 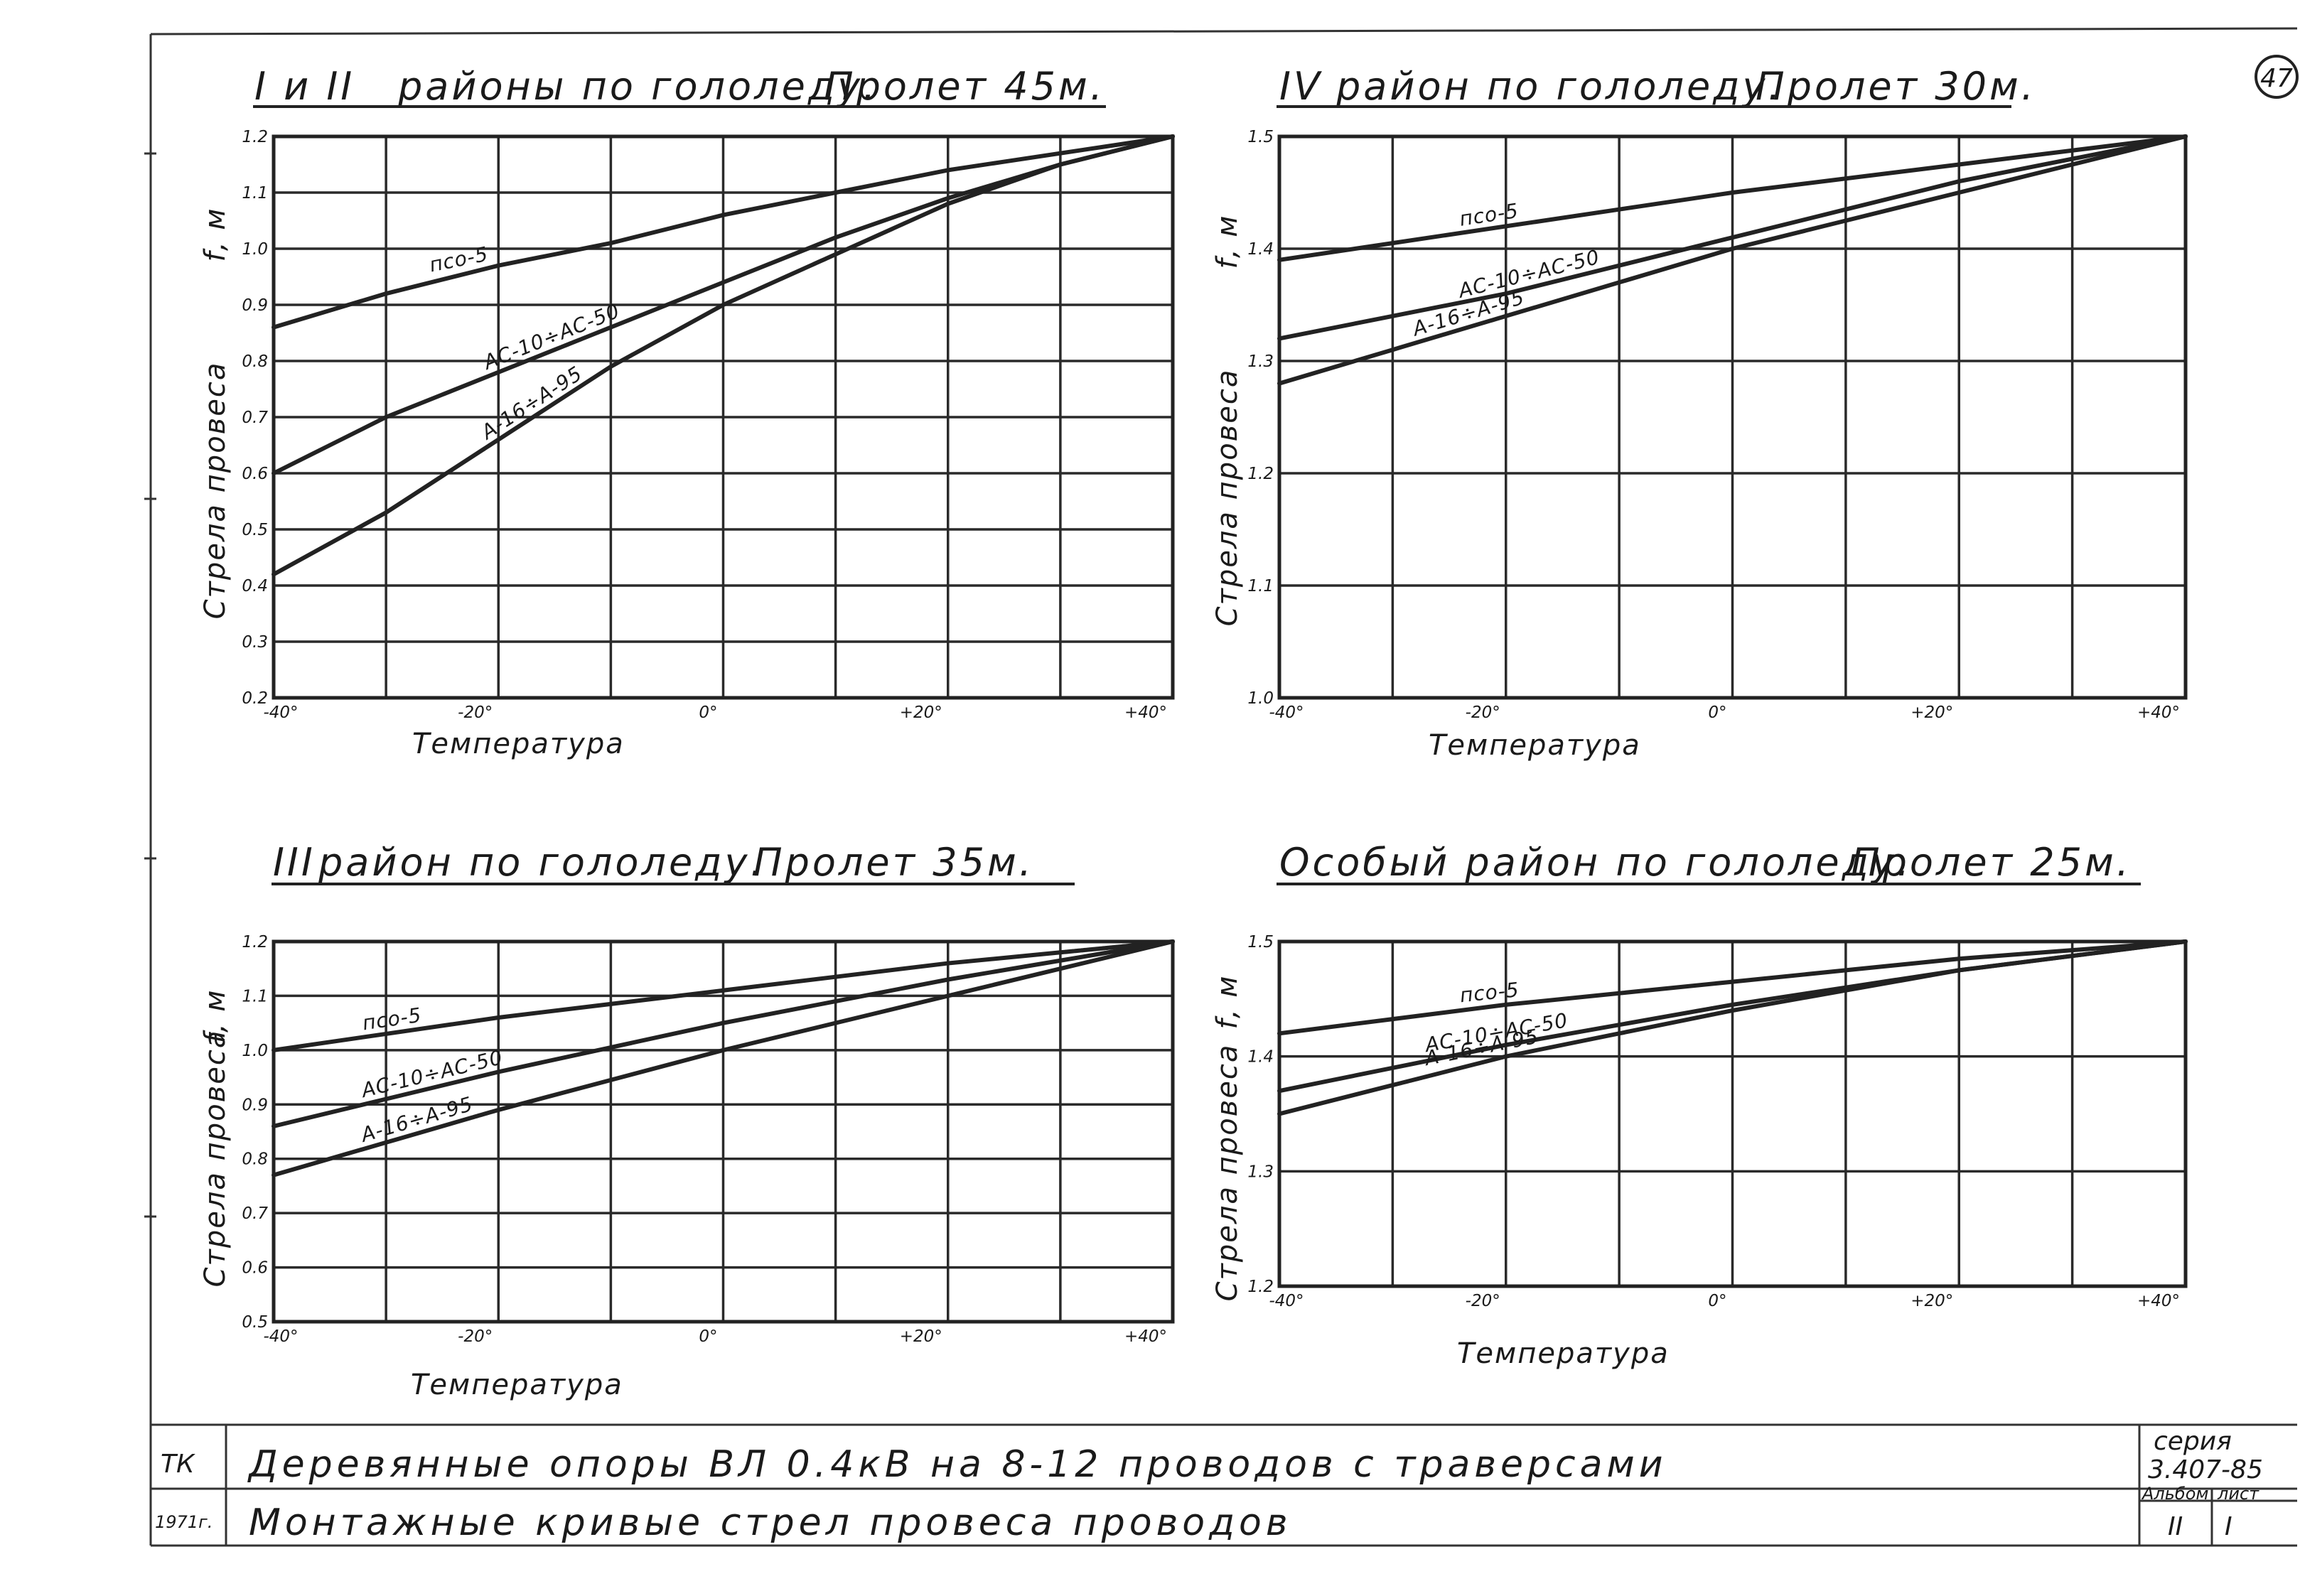 I want to click on chart-title-region: район по гололеду., so click(x=1559, y=87).